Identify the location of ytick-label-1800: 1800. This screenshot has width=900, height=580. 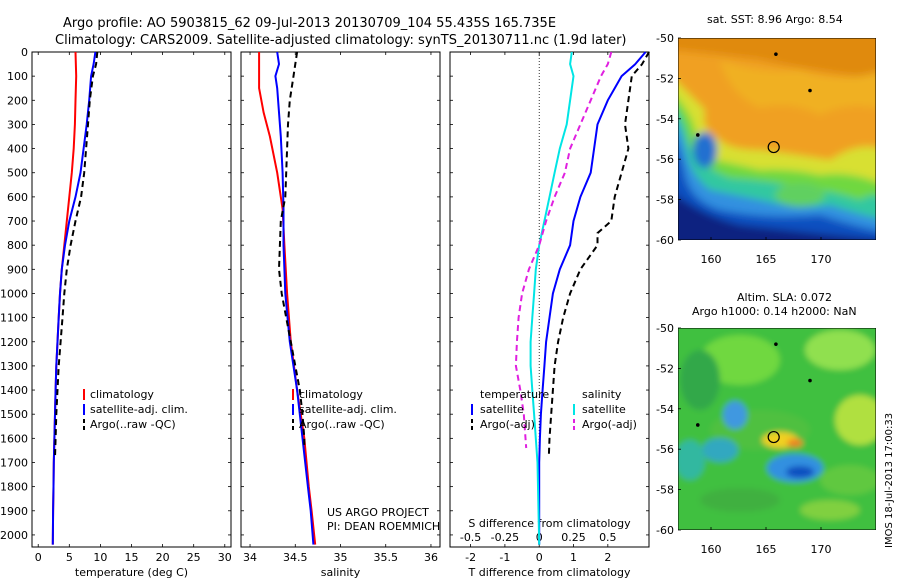
(14, 487).